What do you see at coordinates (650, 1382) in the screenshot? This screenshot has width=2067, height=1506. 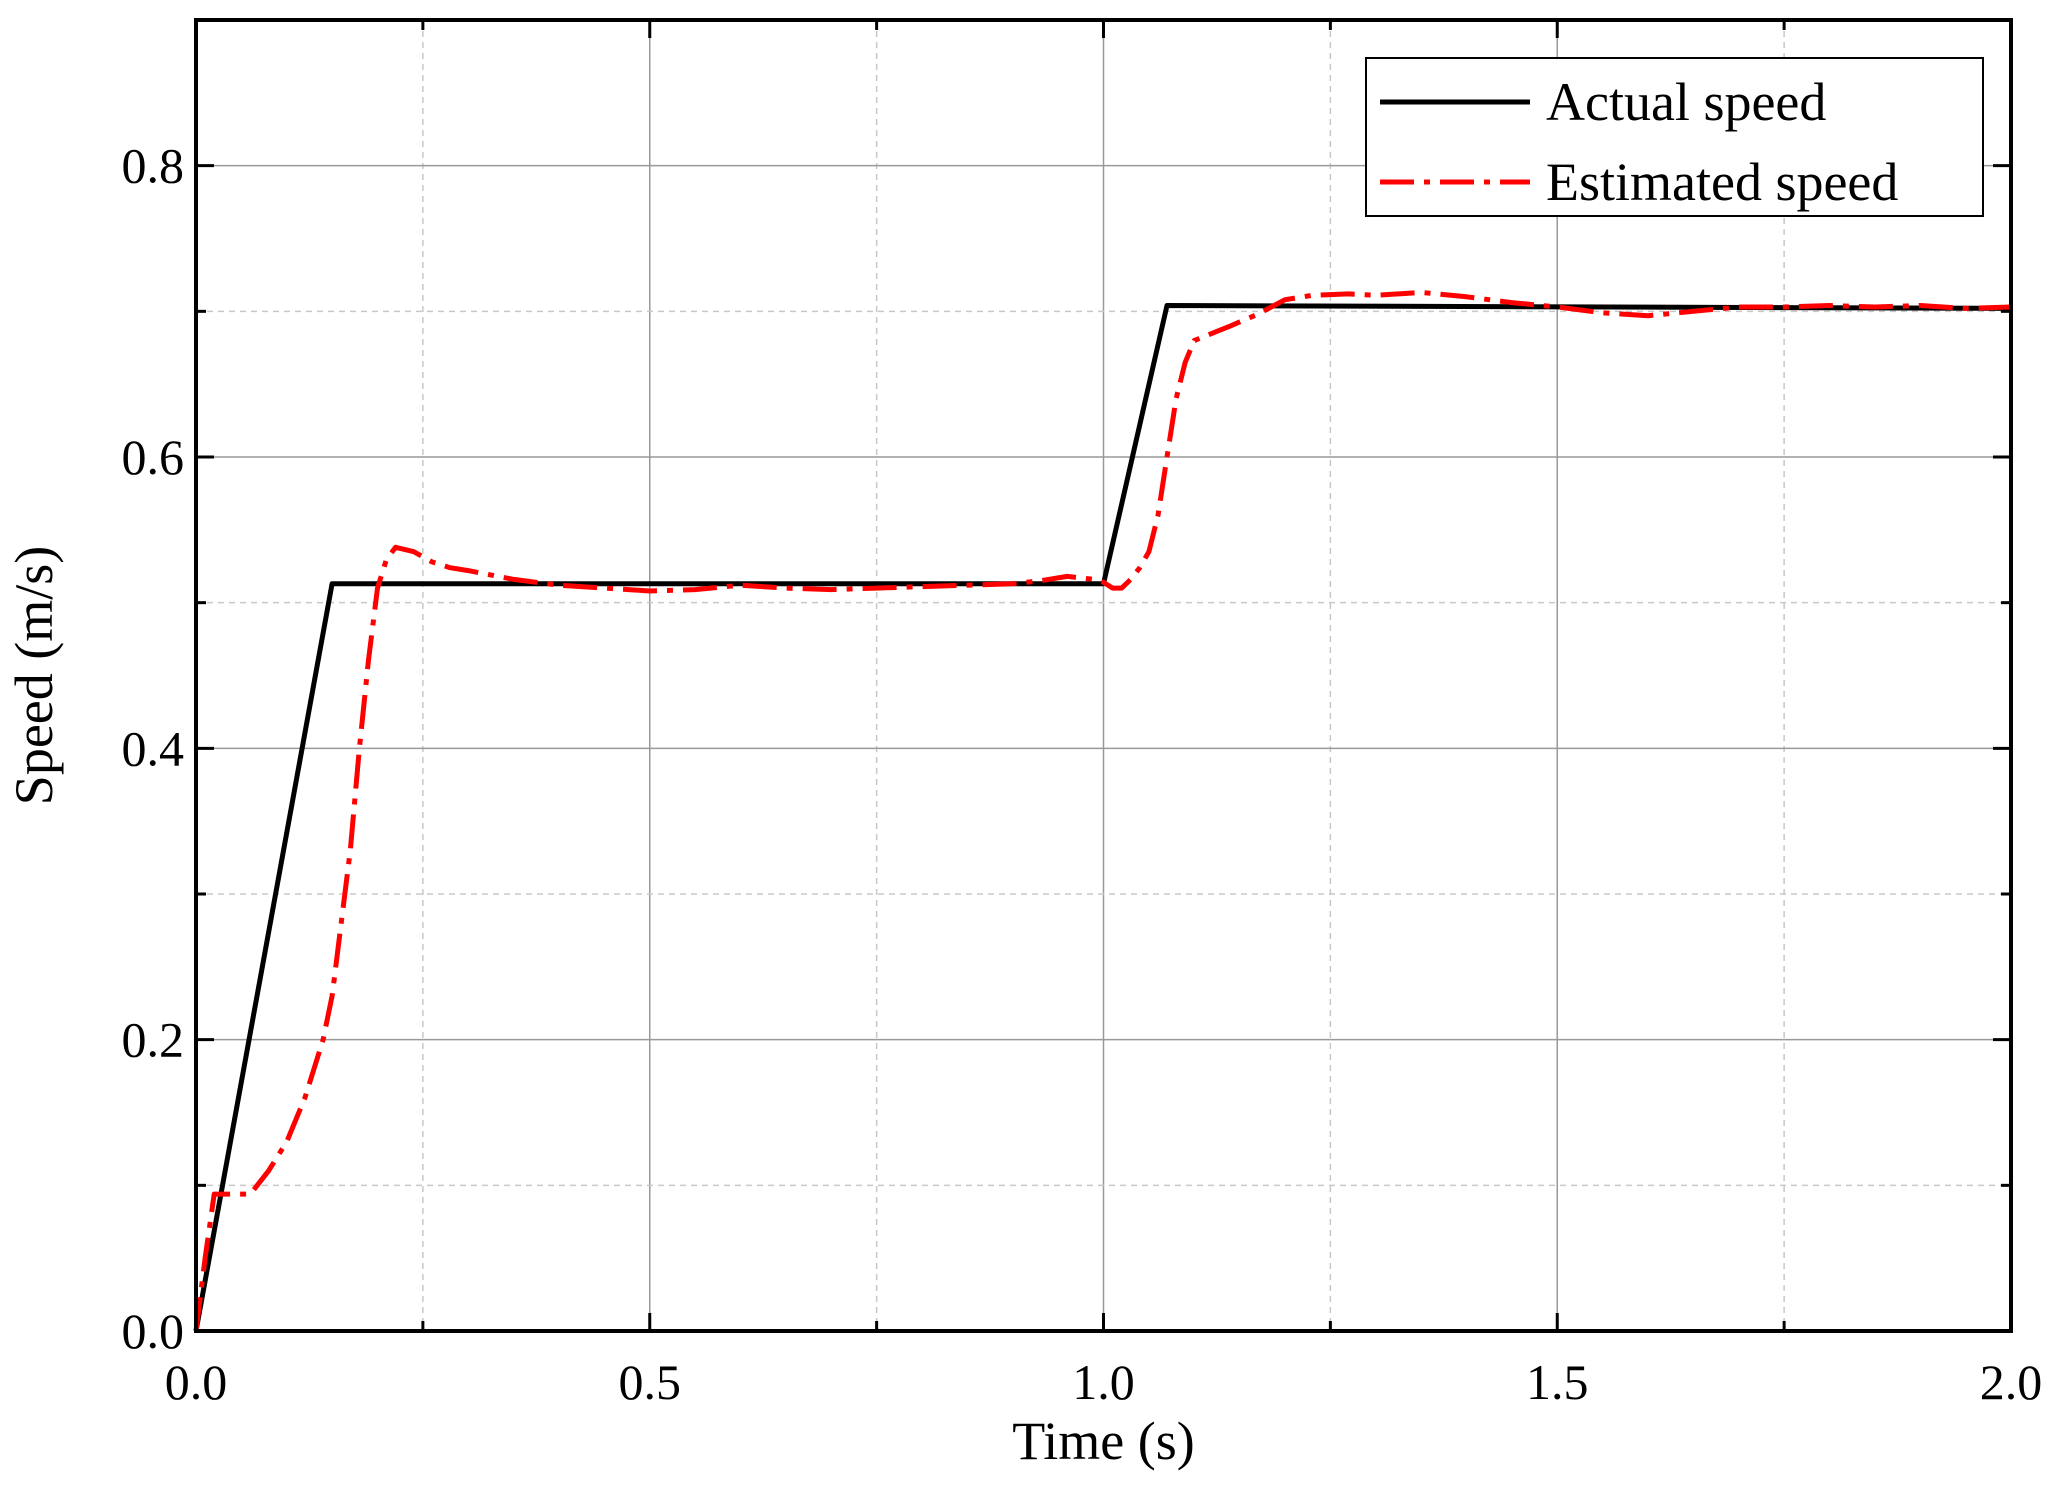 I see `x-tick-label: 0.5` at bounding box center [650, 1382].